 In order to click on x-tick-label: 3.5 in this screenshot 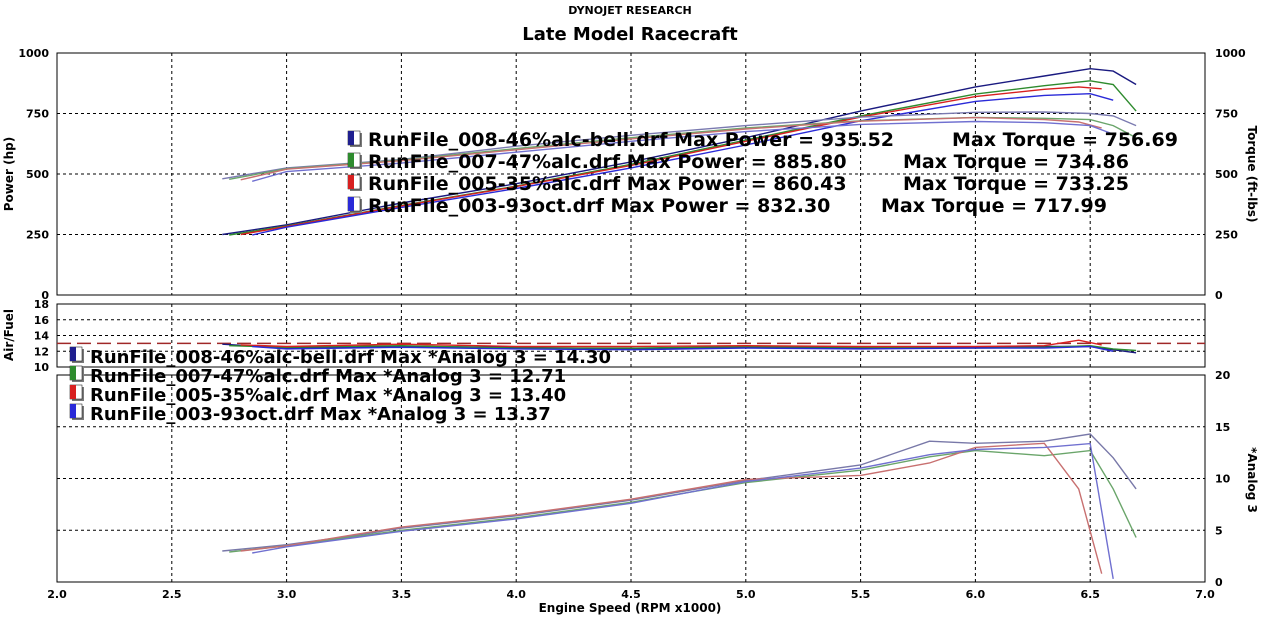, I will do `click(402, 594)`.